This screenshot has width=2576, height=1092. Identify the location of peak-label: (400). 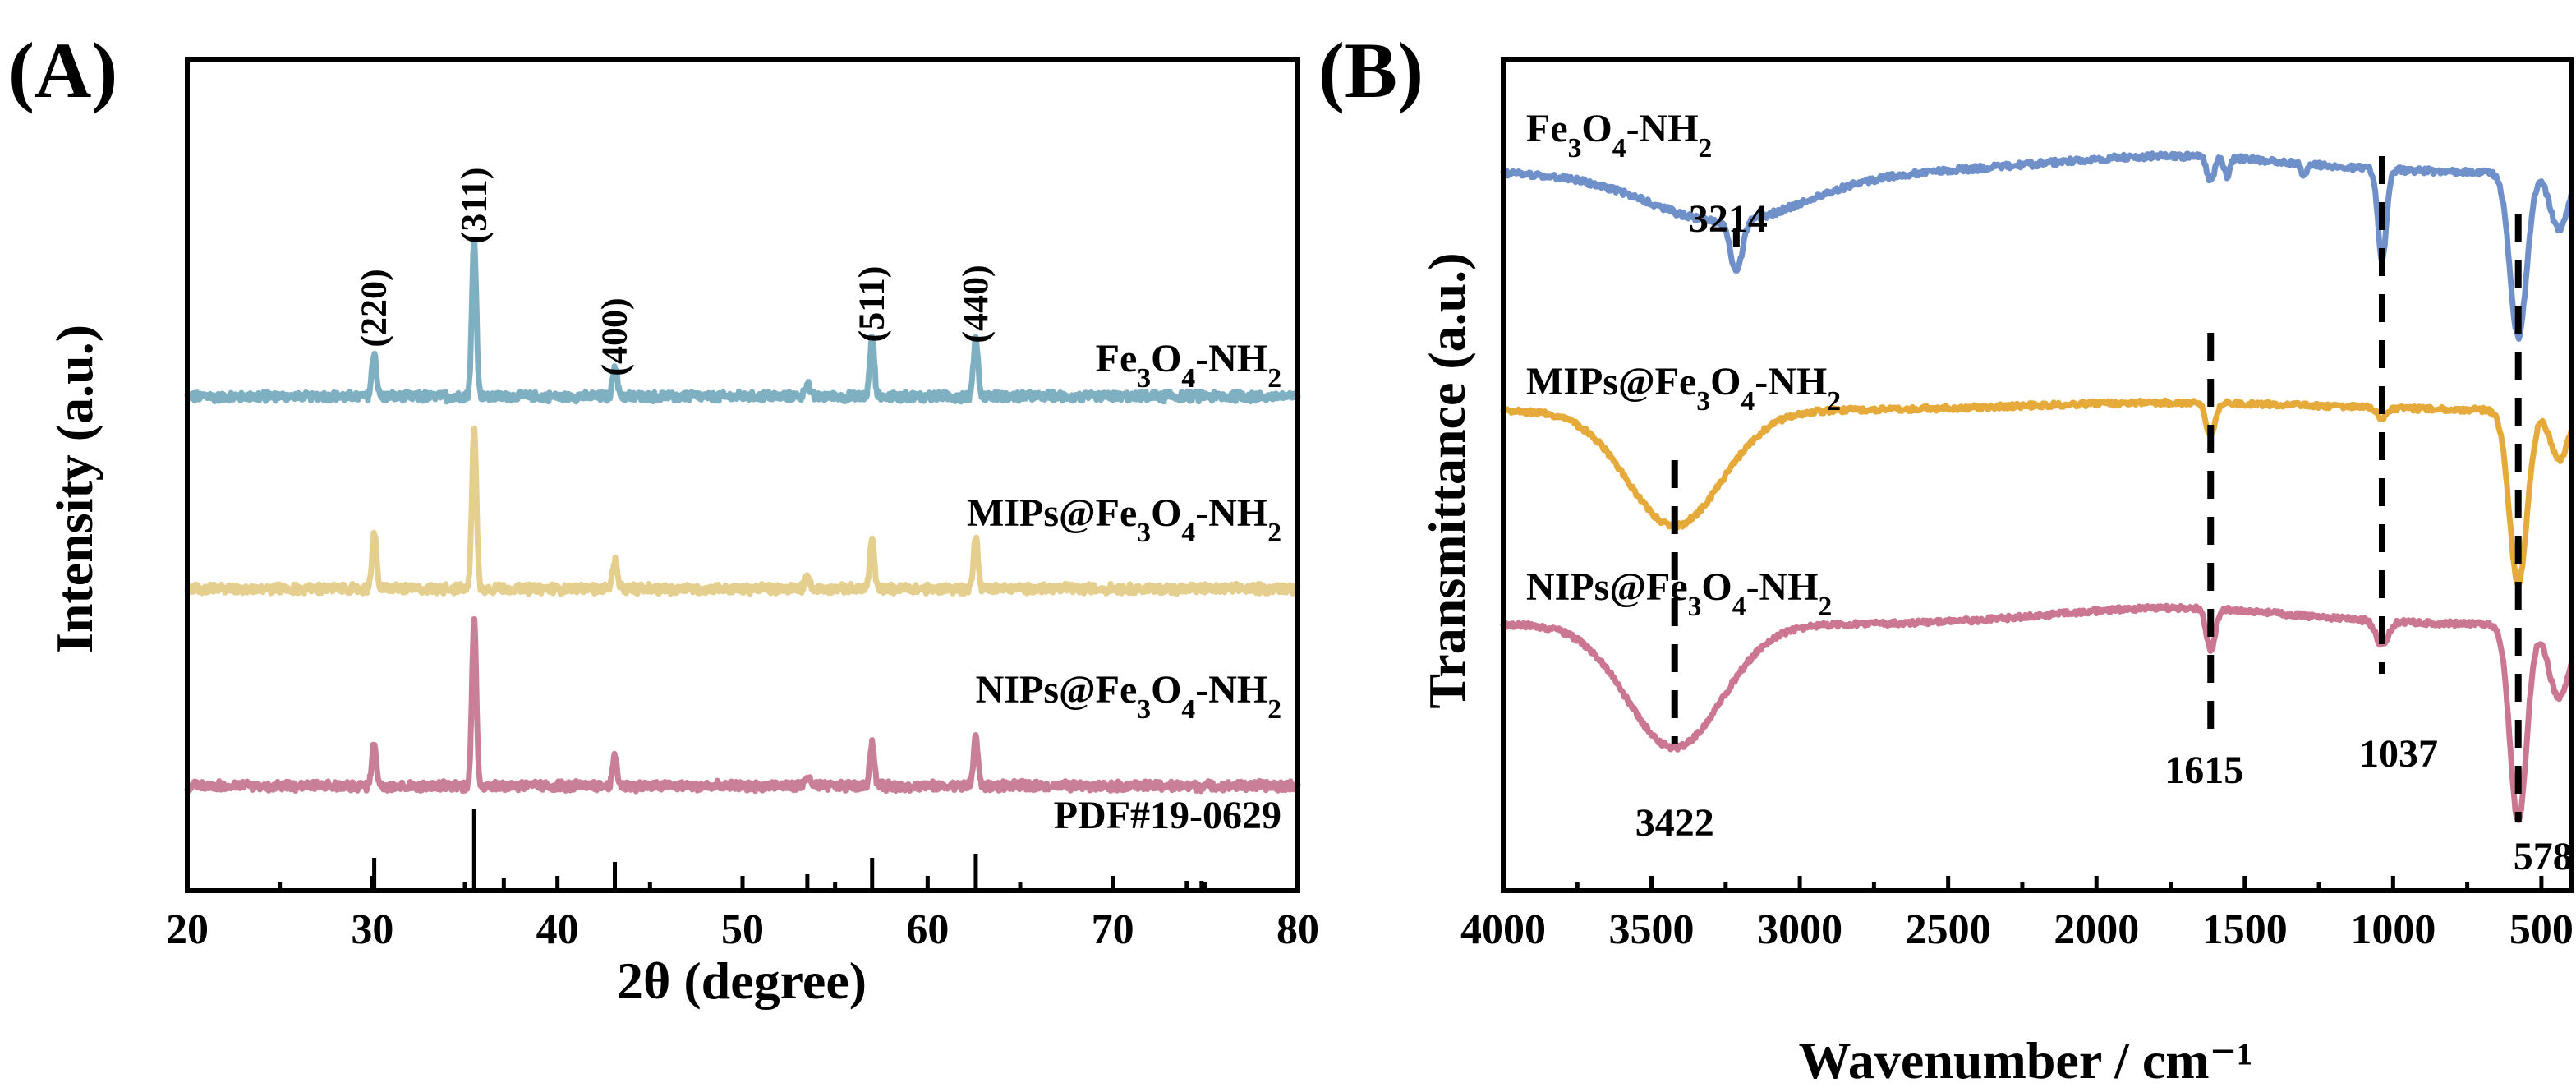
(615, 336).